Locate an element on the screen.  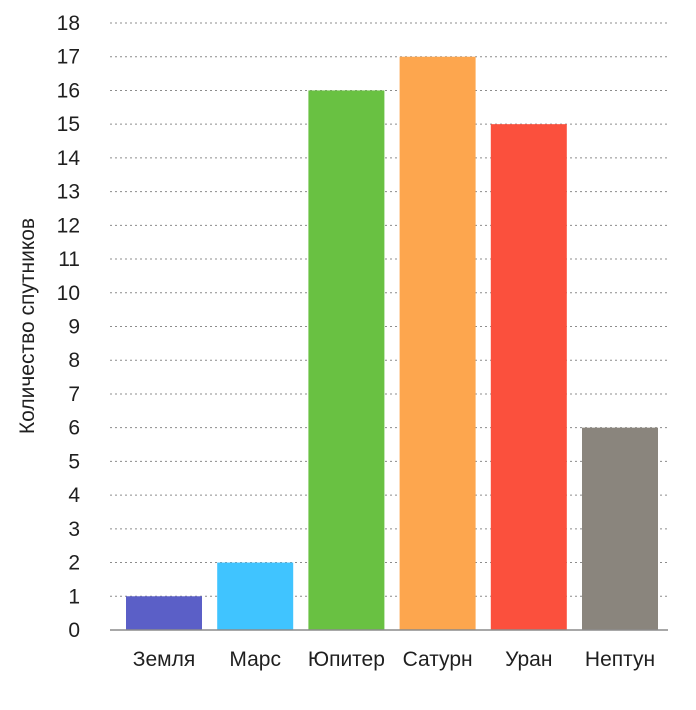
y-tick-label: 3 is located at coordinates (74, 529).